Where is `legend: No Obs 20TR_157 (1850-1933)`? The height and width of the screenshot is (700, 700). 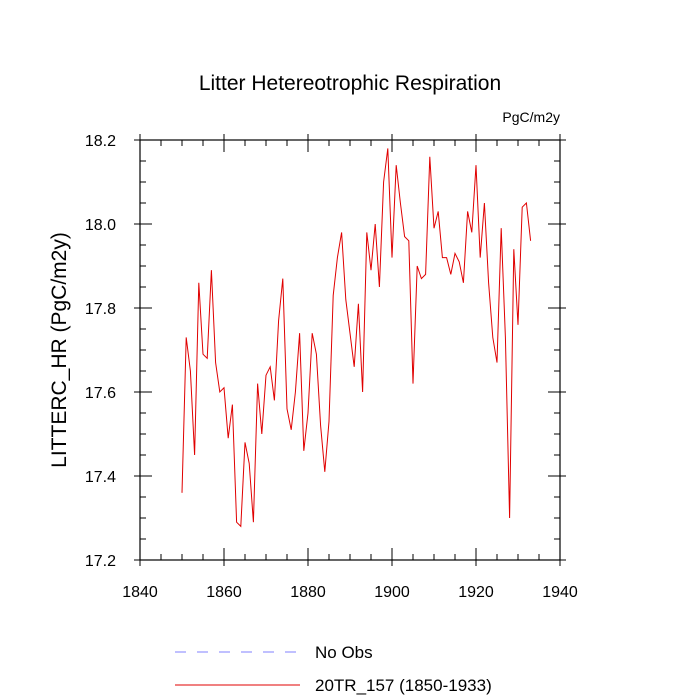 legend: No Obs 20TR_157 (1850-1933) is located at coordinates (333, 669).